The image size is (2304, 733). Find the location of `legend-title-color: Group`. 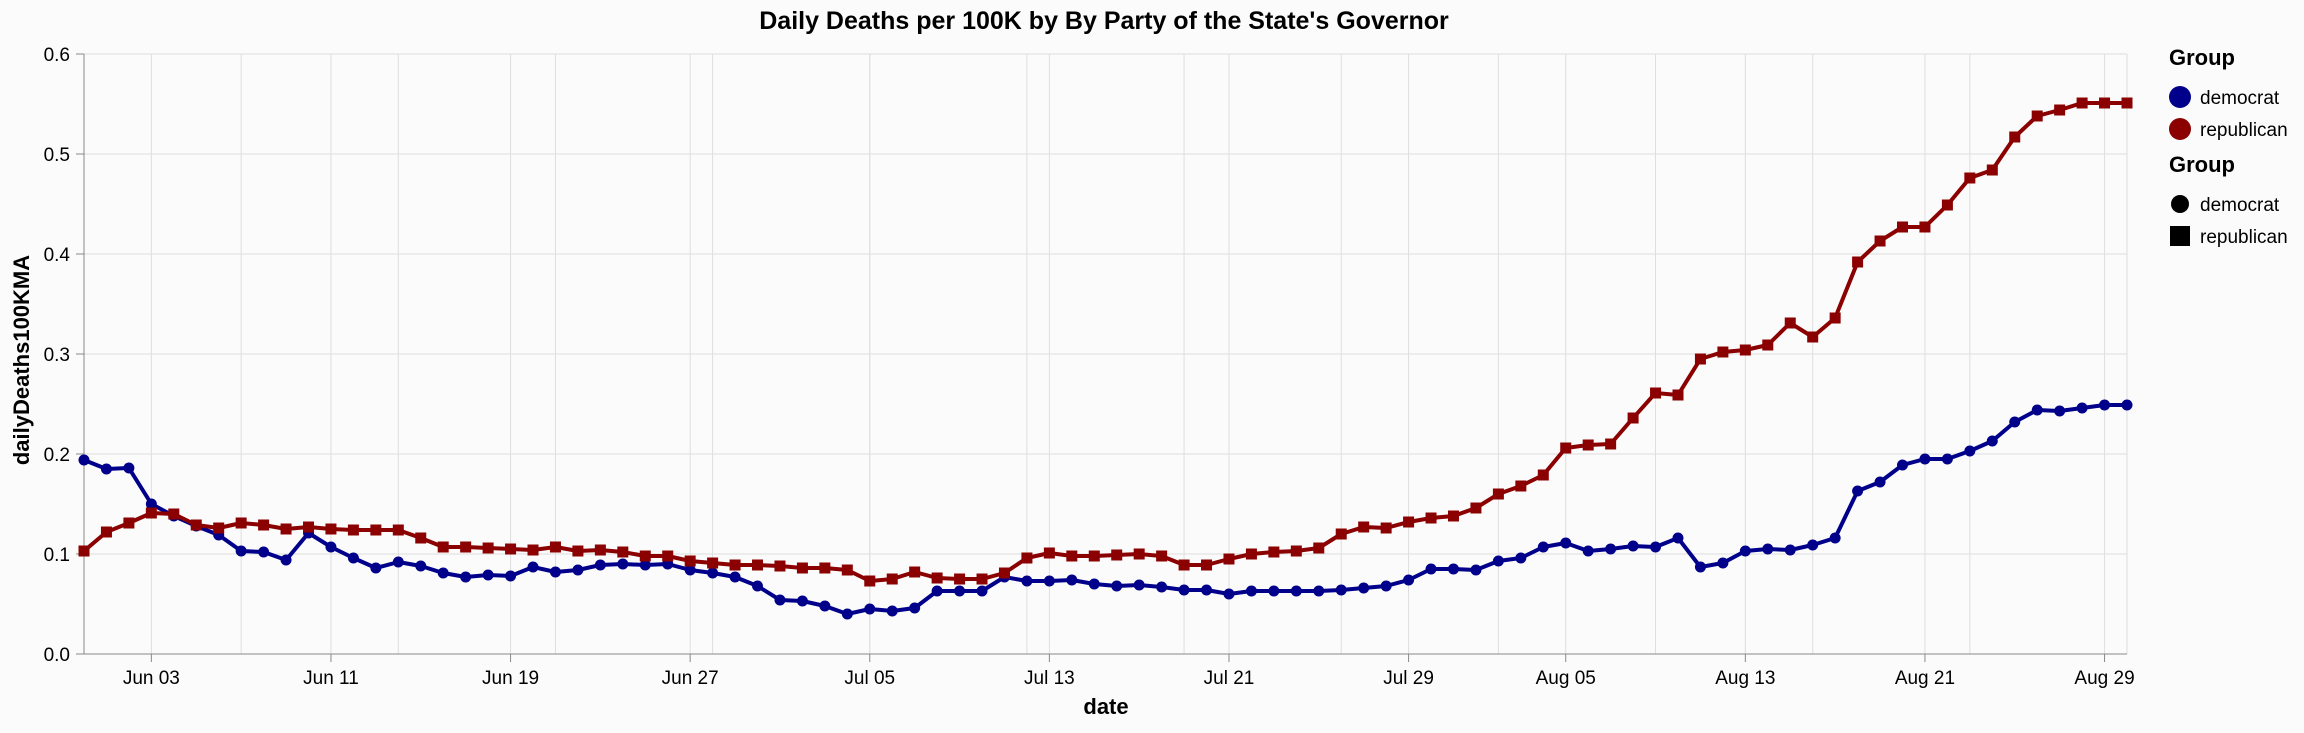

legend-title-color: Group is located at coordinates (2202, 57).